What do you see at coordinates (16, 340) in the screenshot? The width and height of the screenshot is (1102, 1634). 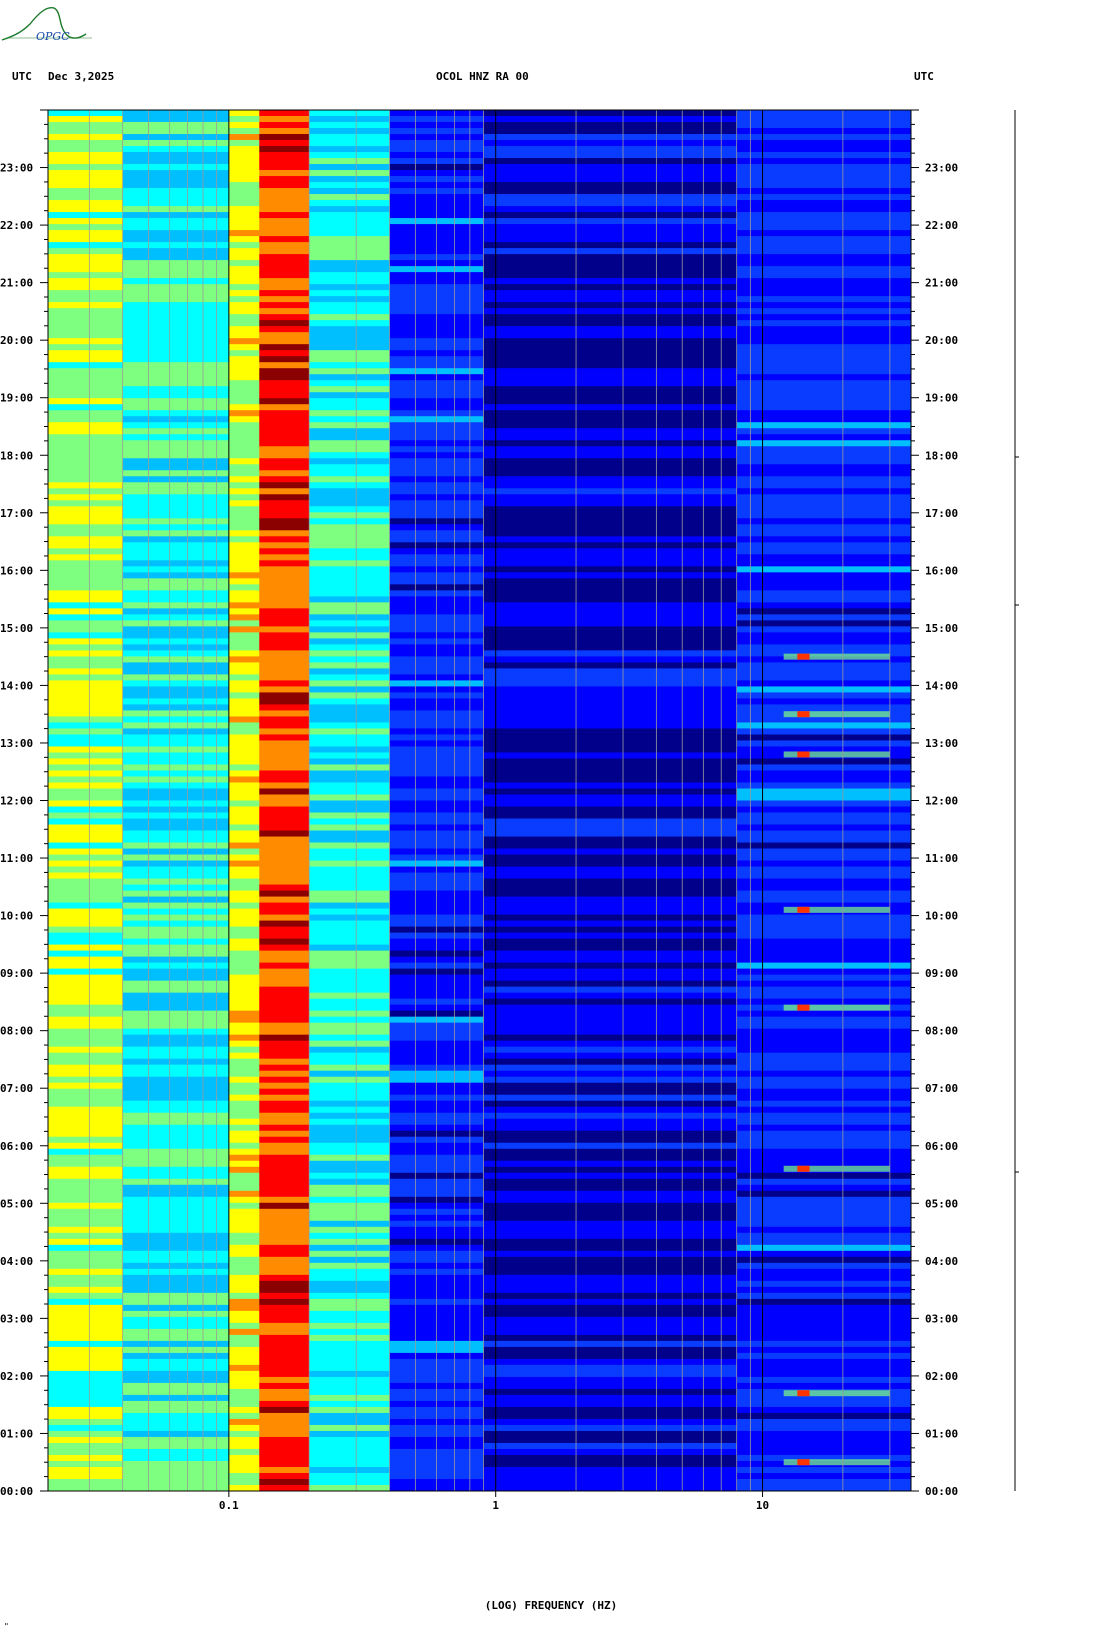 I see `y-tick-label-left: 20:00` at bounding box center [16, 340].